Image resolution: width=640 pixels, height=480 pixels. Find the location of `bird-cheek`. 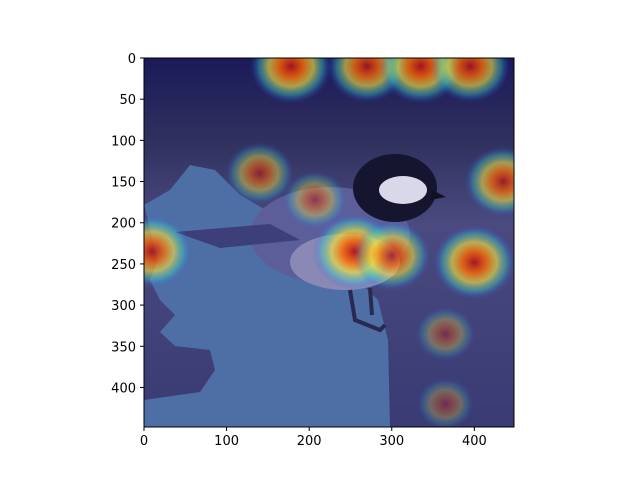

bird-cheek is located at coordinates (403, 190).